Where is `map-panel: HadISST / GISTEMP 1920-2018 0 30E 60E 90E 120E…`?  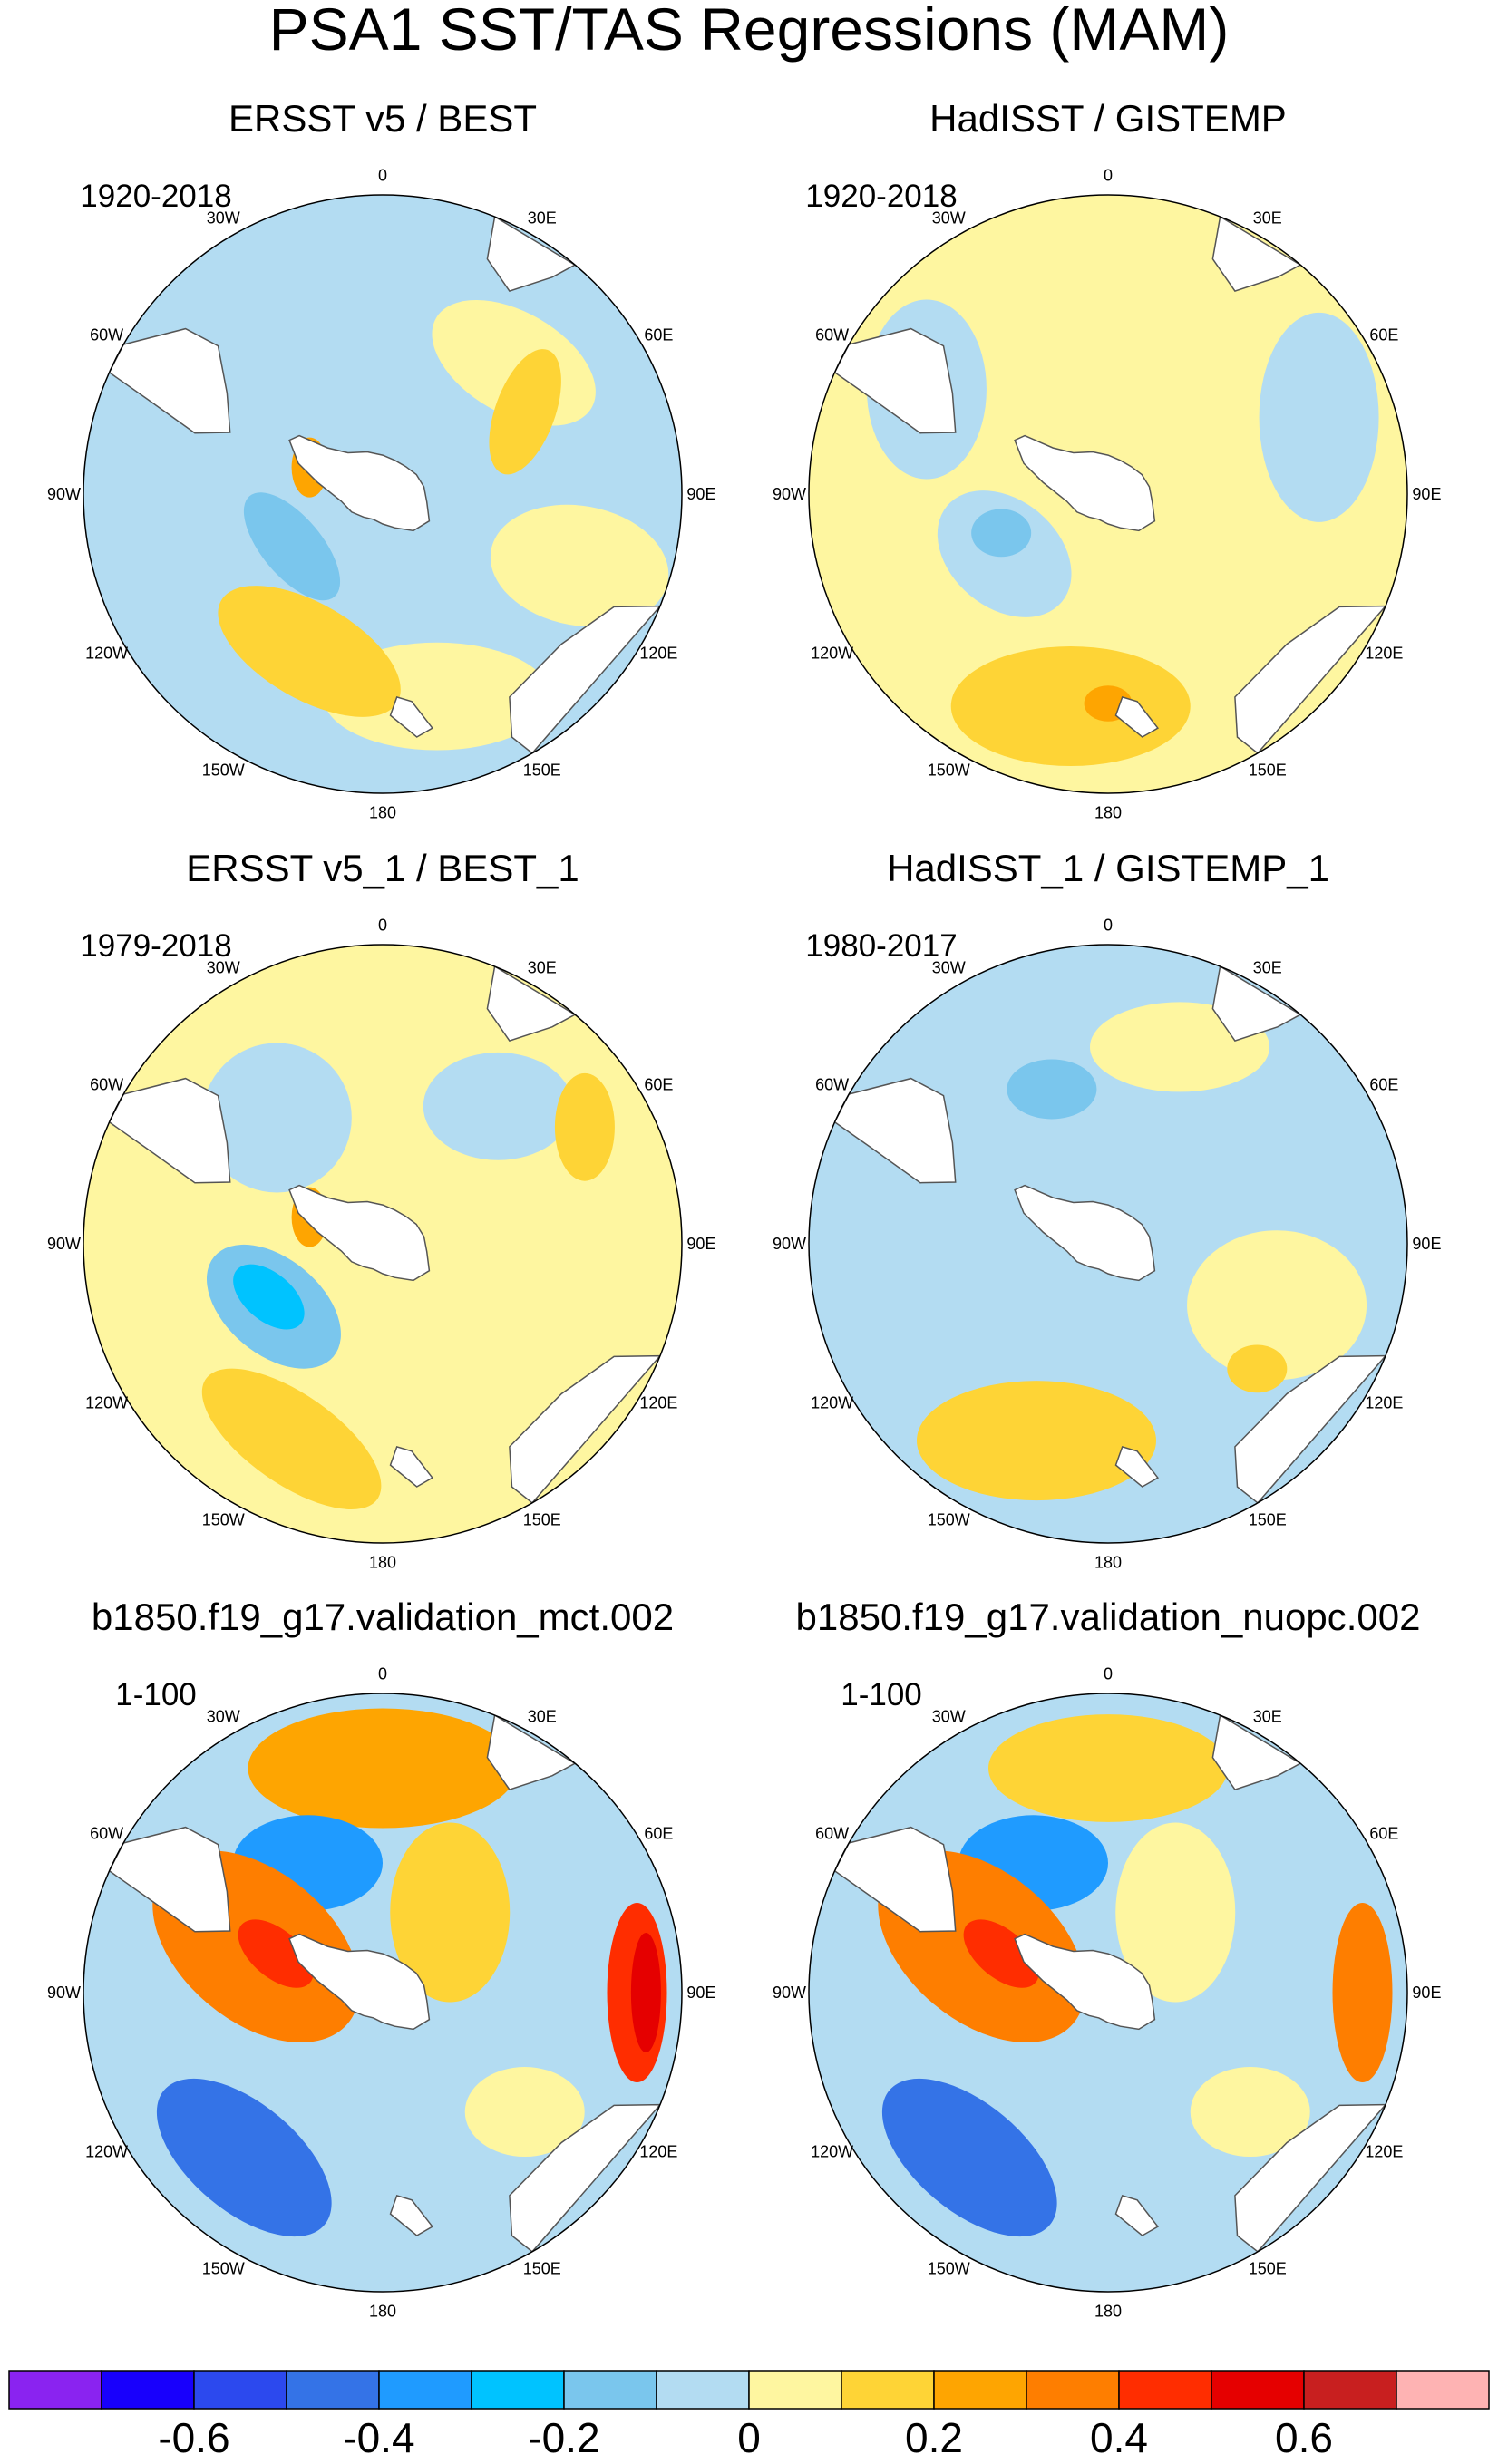 map-panel: HadISST / GISTEMP 1920-2018 0 30E 60E 90E 120E… is located at coordinates (1107, 459).